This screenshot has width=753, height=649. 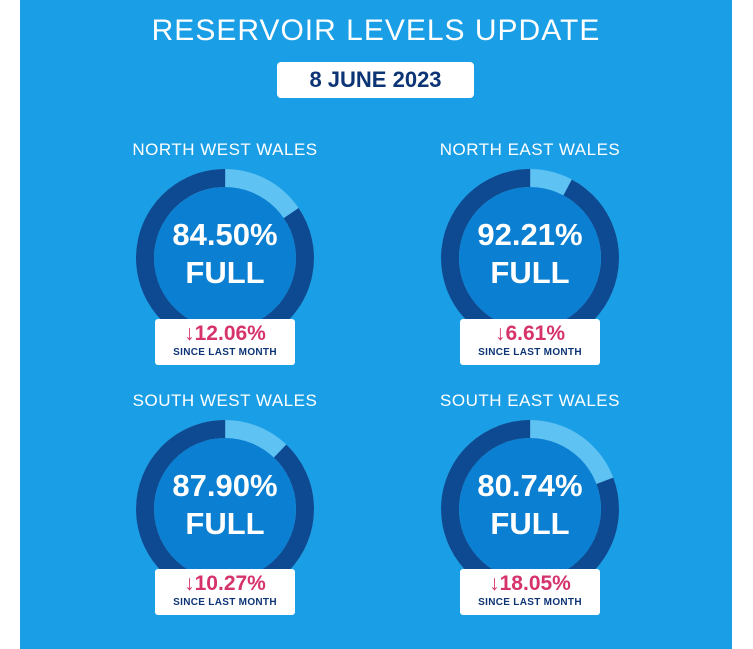 I want to click on gauge-south-east: 80.74% FULL, so click(x=530, y=509).